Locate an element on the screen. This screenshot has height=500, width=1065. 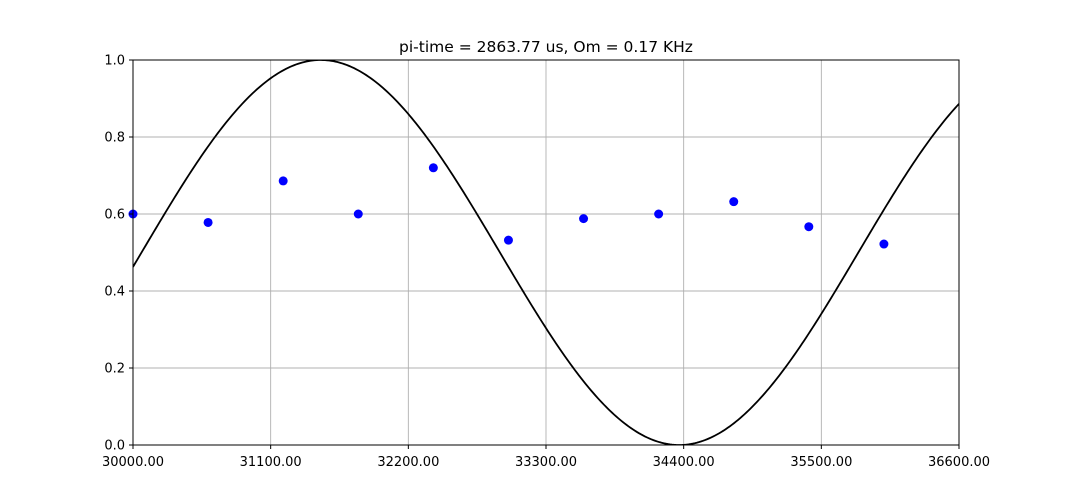
scatter-points is located at coordinates (508, 206).